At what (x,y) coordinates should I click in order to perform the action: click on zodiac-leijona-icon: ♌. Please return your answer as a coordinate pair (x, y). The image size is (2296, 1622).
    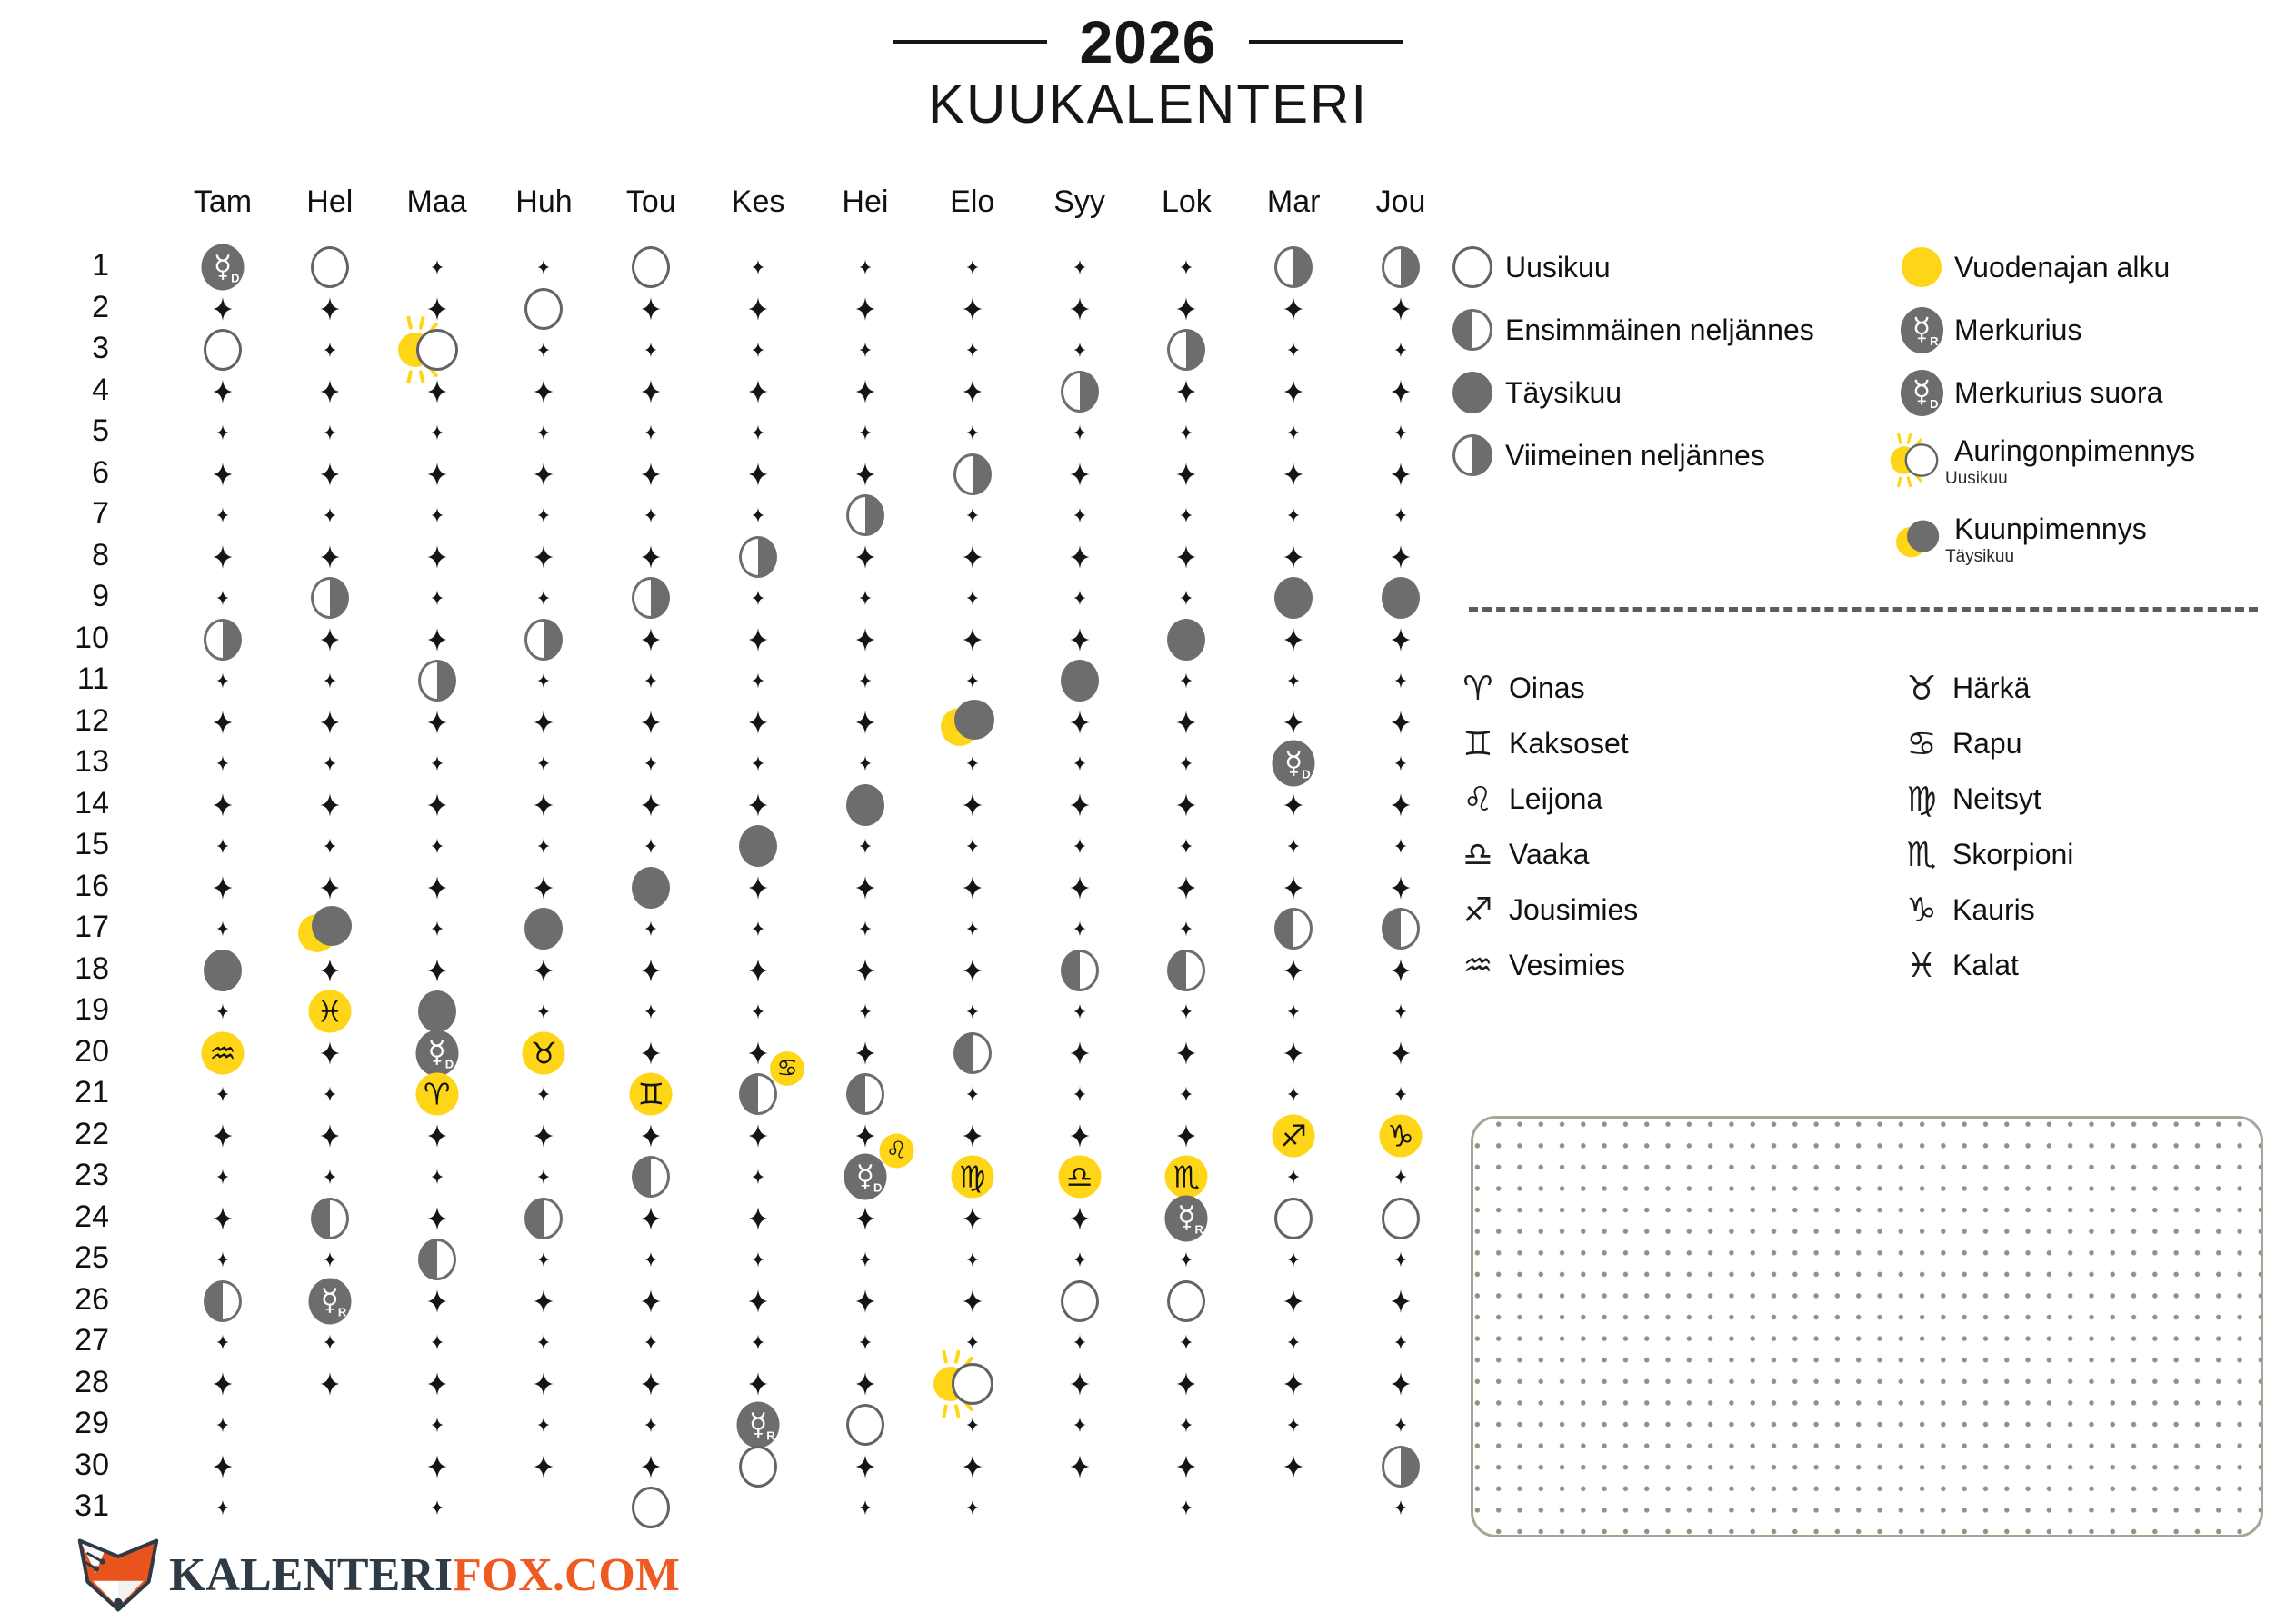
    Looking at the image, I should click on (896, 1151).